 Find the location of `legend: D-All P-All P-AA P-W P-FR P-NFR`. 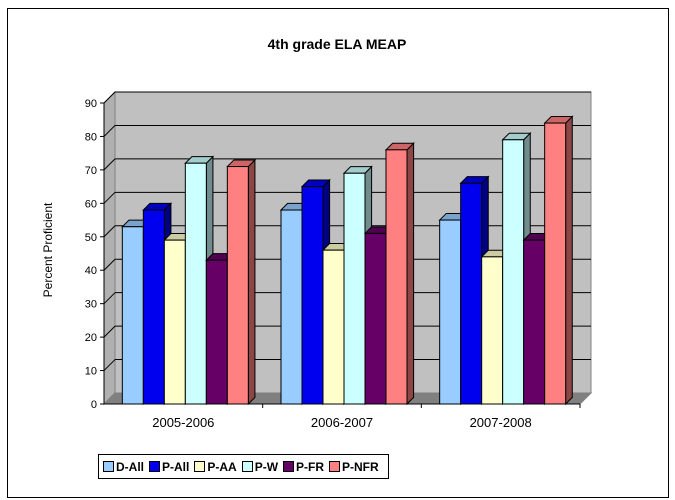

legend: D-All P-All P-AA P-W P-FR P-NFR is located at coordinates (243, 466).